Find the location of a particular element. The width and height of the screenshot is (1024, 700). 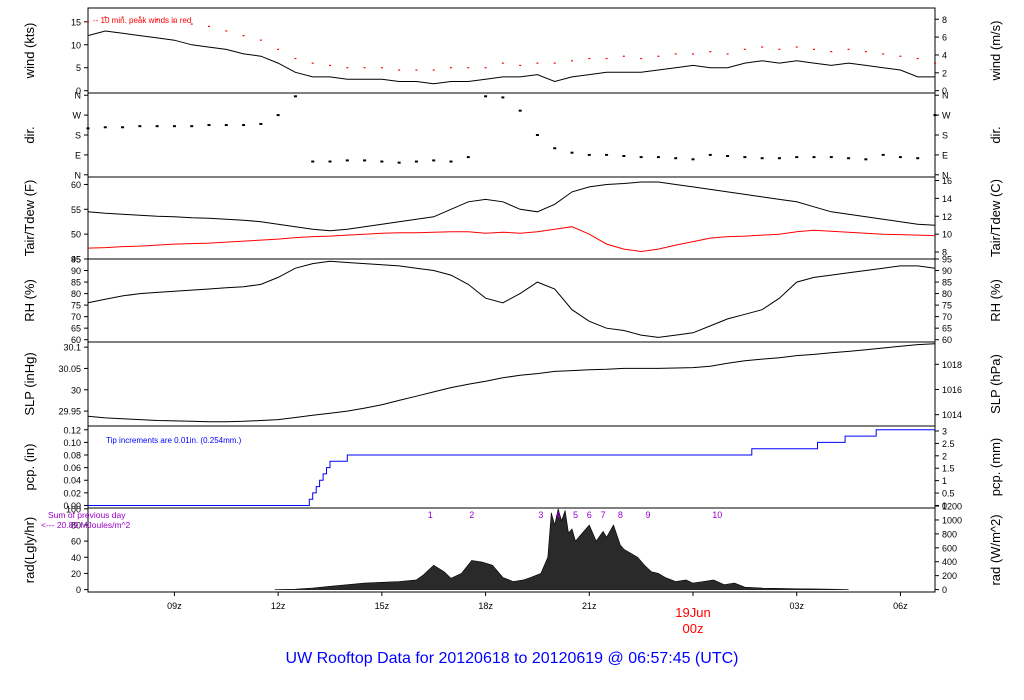

rh-left-tick-label: 70 is located at coordinates (76, 317).